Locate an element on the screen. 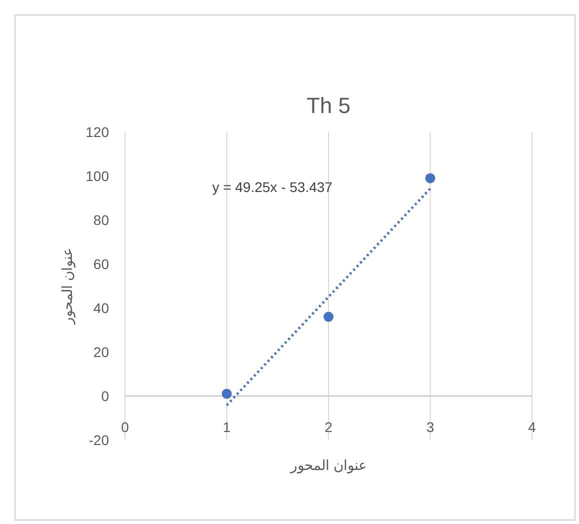 This screenshot has height=524, width=579. x-axis-title: عنوان المحور is located at coordinates (328, 465).